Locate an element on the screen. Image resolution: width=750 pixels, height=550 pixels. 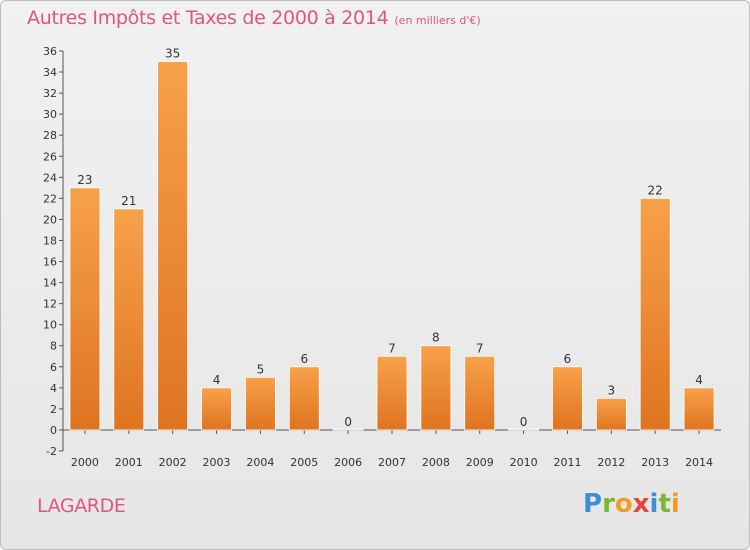
x-tick-label: 2003 is located at coordinates (217, 462).